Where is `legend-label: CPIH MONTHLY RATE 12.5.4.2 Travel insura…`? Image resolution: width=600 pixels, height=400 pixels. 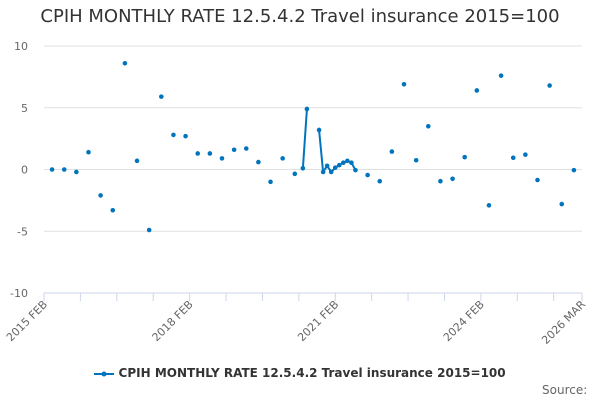 legend-label: CPIH MONTHLY RATE 12.5.4.2 Travel insura… is located at coordinates (312, 373).